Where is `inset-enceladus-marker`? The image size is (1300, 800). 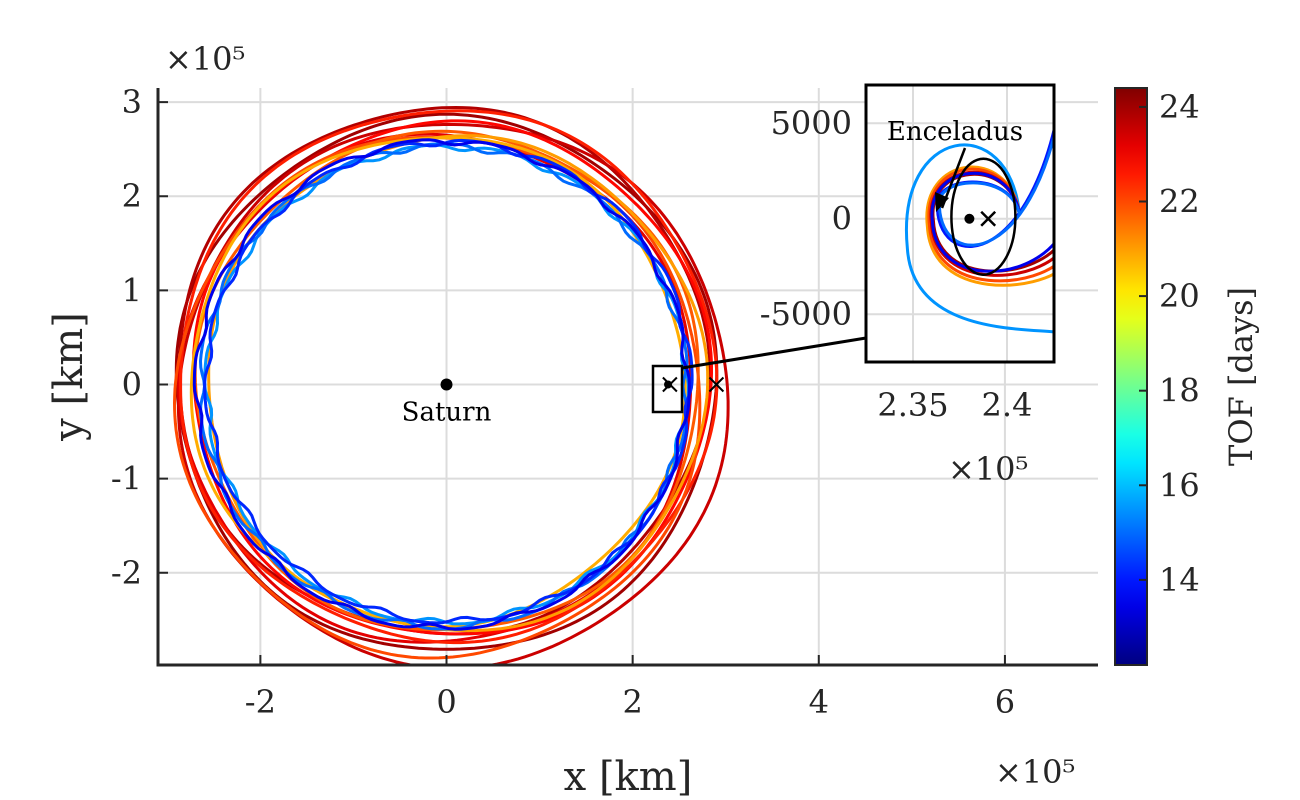
inset-enceladus-marker is located at coordinates (969, 218).